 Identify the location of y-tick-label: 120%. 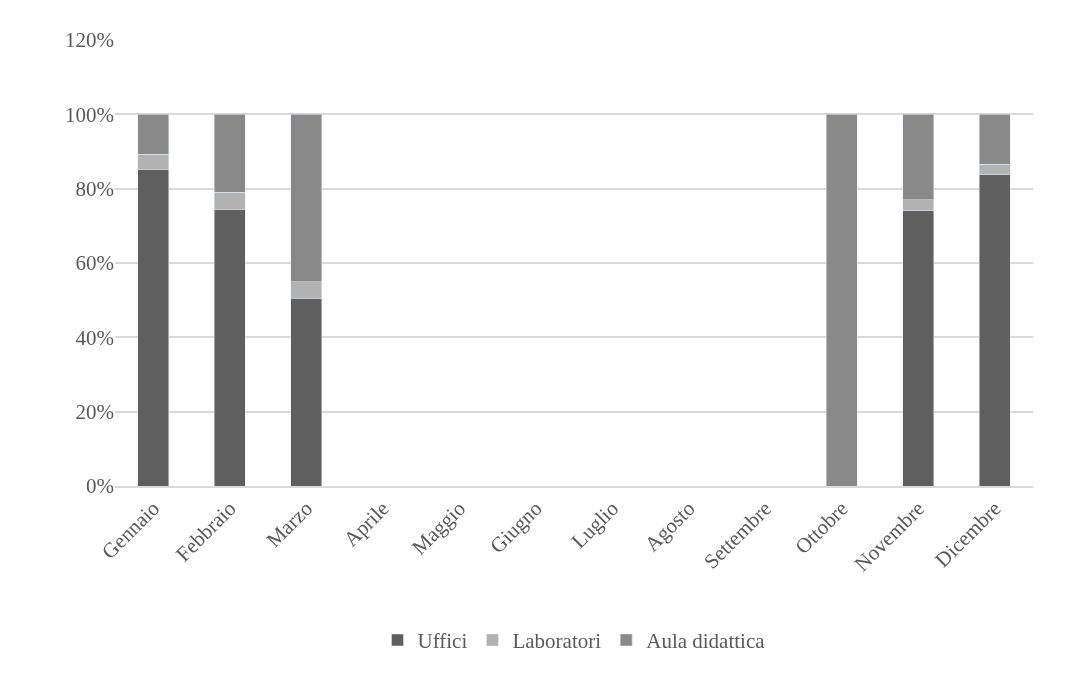
(89, 40).